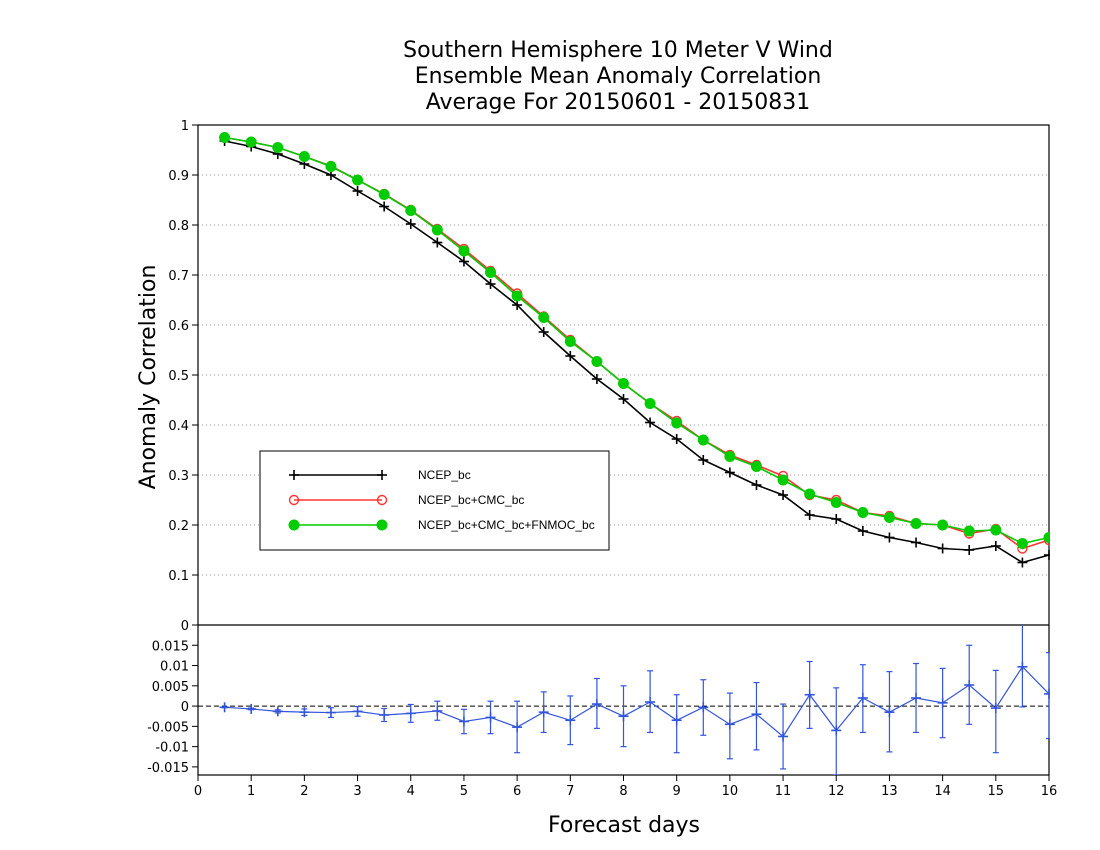 This screenshot has width=1100, height=850. I want to click on x-tick-label: 11, so click(783, 791).